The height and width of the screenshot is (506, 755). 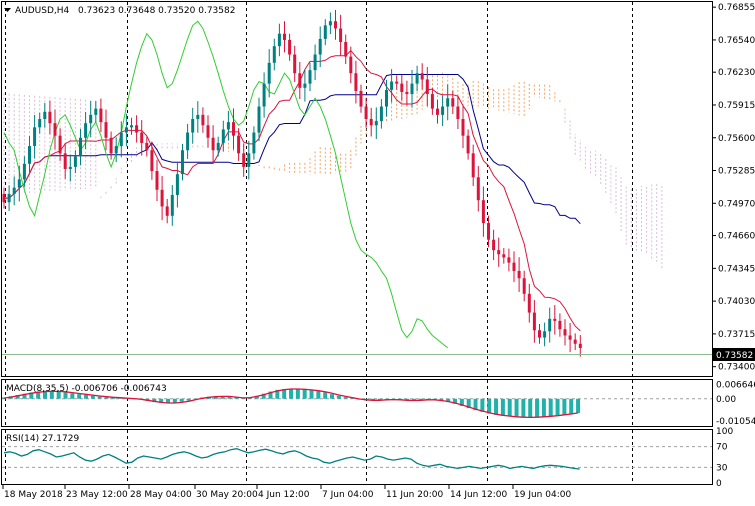 What do you see at coordinates (291, 403) in the screenshot?
I see `macd-signal-line` at bounding box center [291, 403].